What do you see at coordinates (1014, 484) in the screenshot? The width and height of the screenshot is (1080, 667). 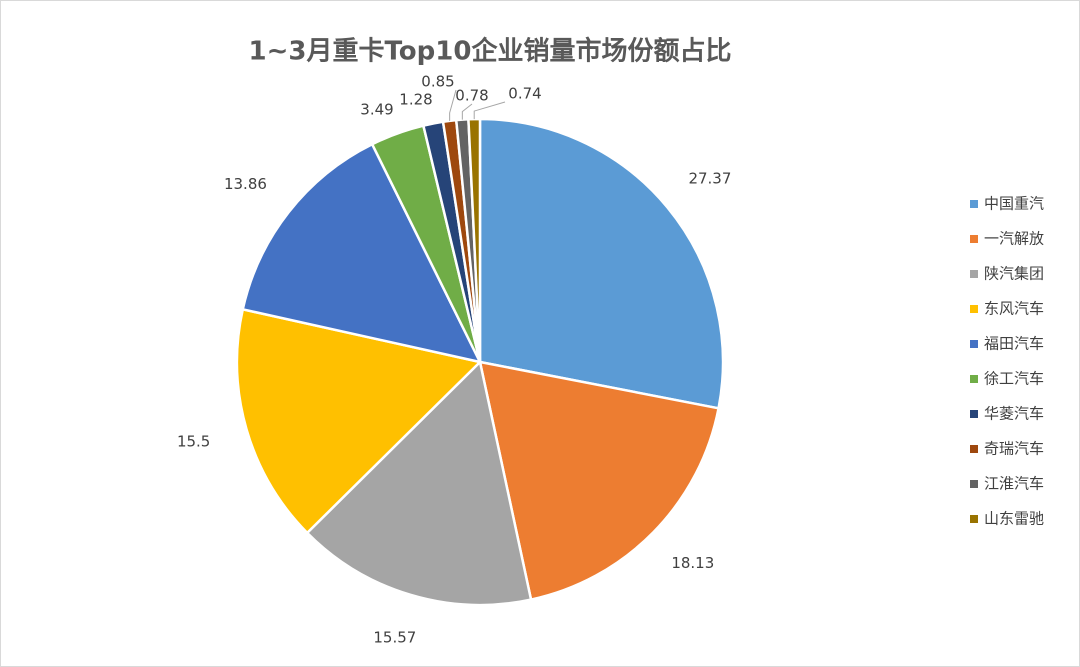 I see `legend-label: 江淮汽车` at bounding box center [1014, 484].